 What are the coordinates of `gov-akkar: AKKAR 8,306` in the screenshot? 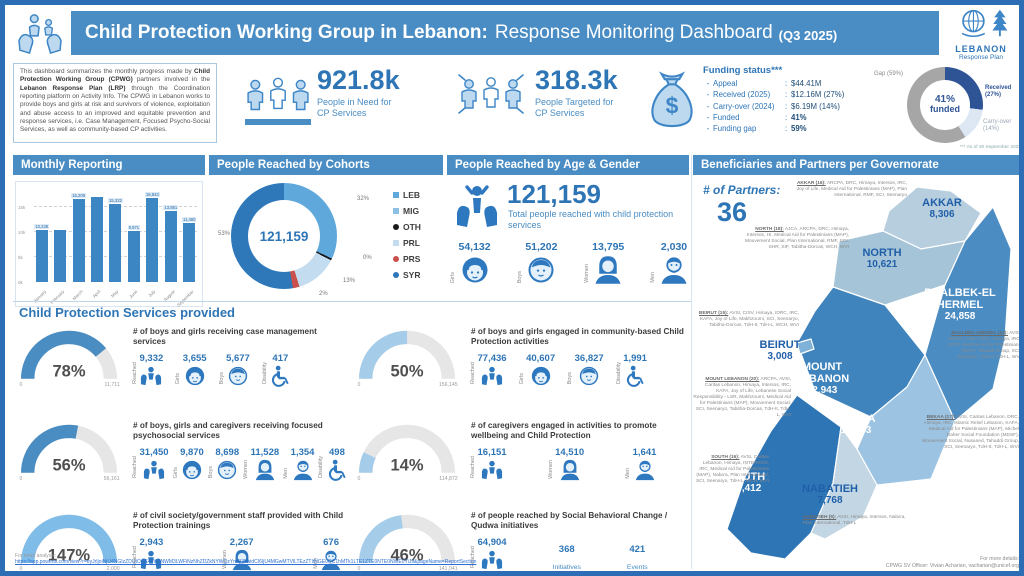 It's located at (942, 209).